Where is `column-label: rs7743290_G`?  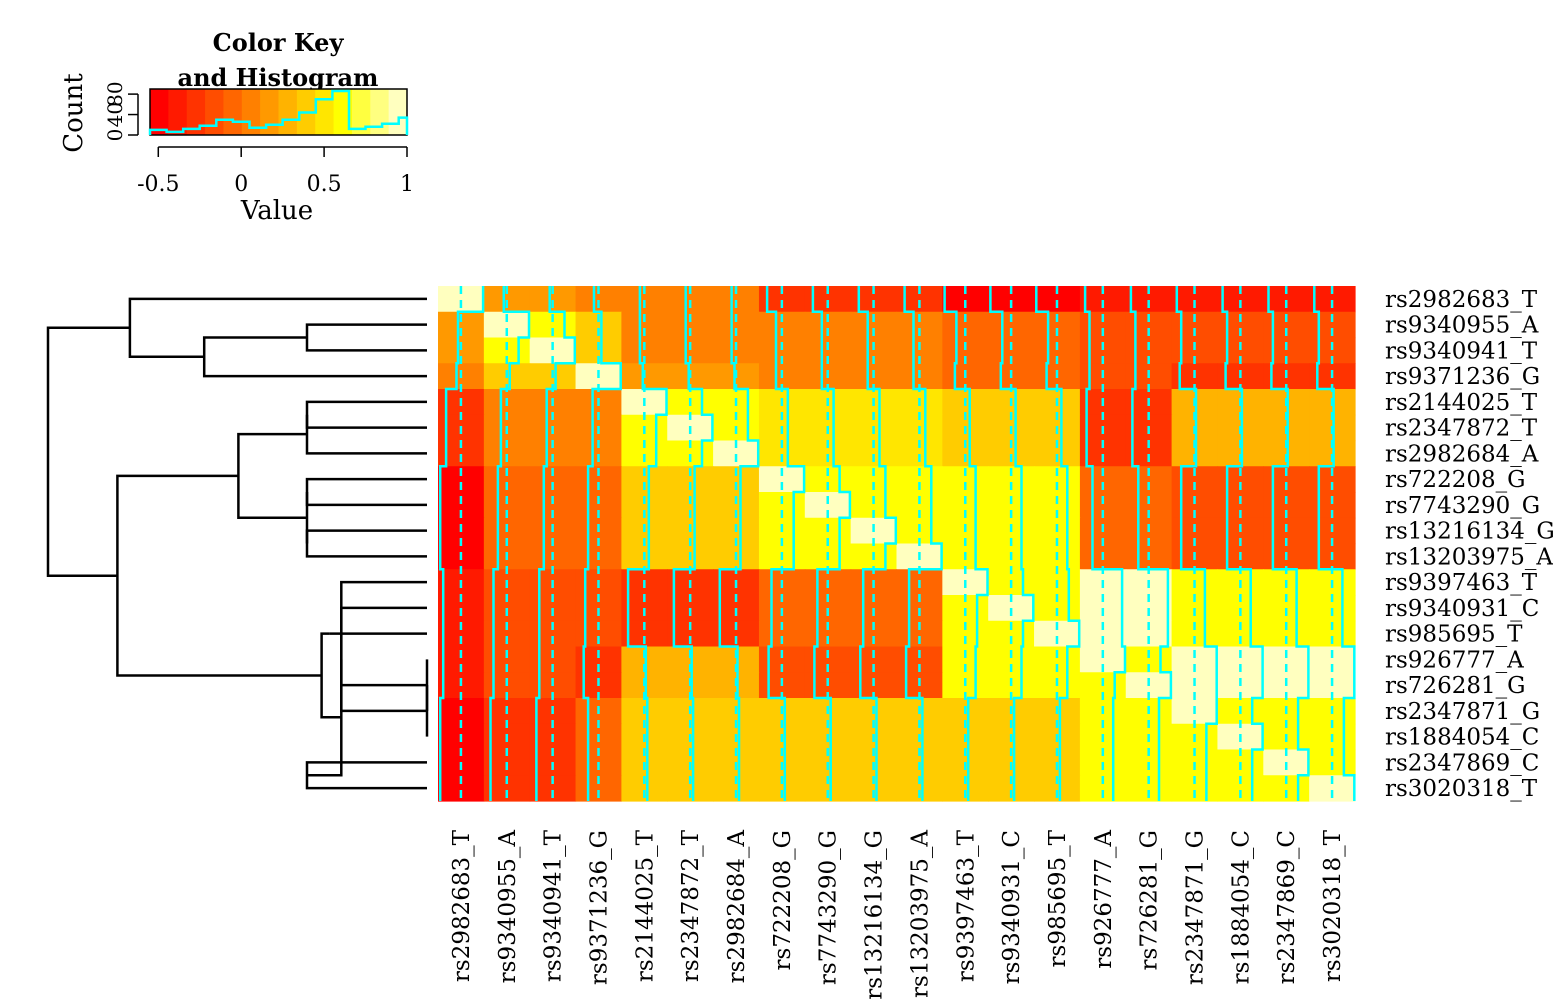
column-label: rs7743290_G is located at coordinates (829, 907).